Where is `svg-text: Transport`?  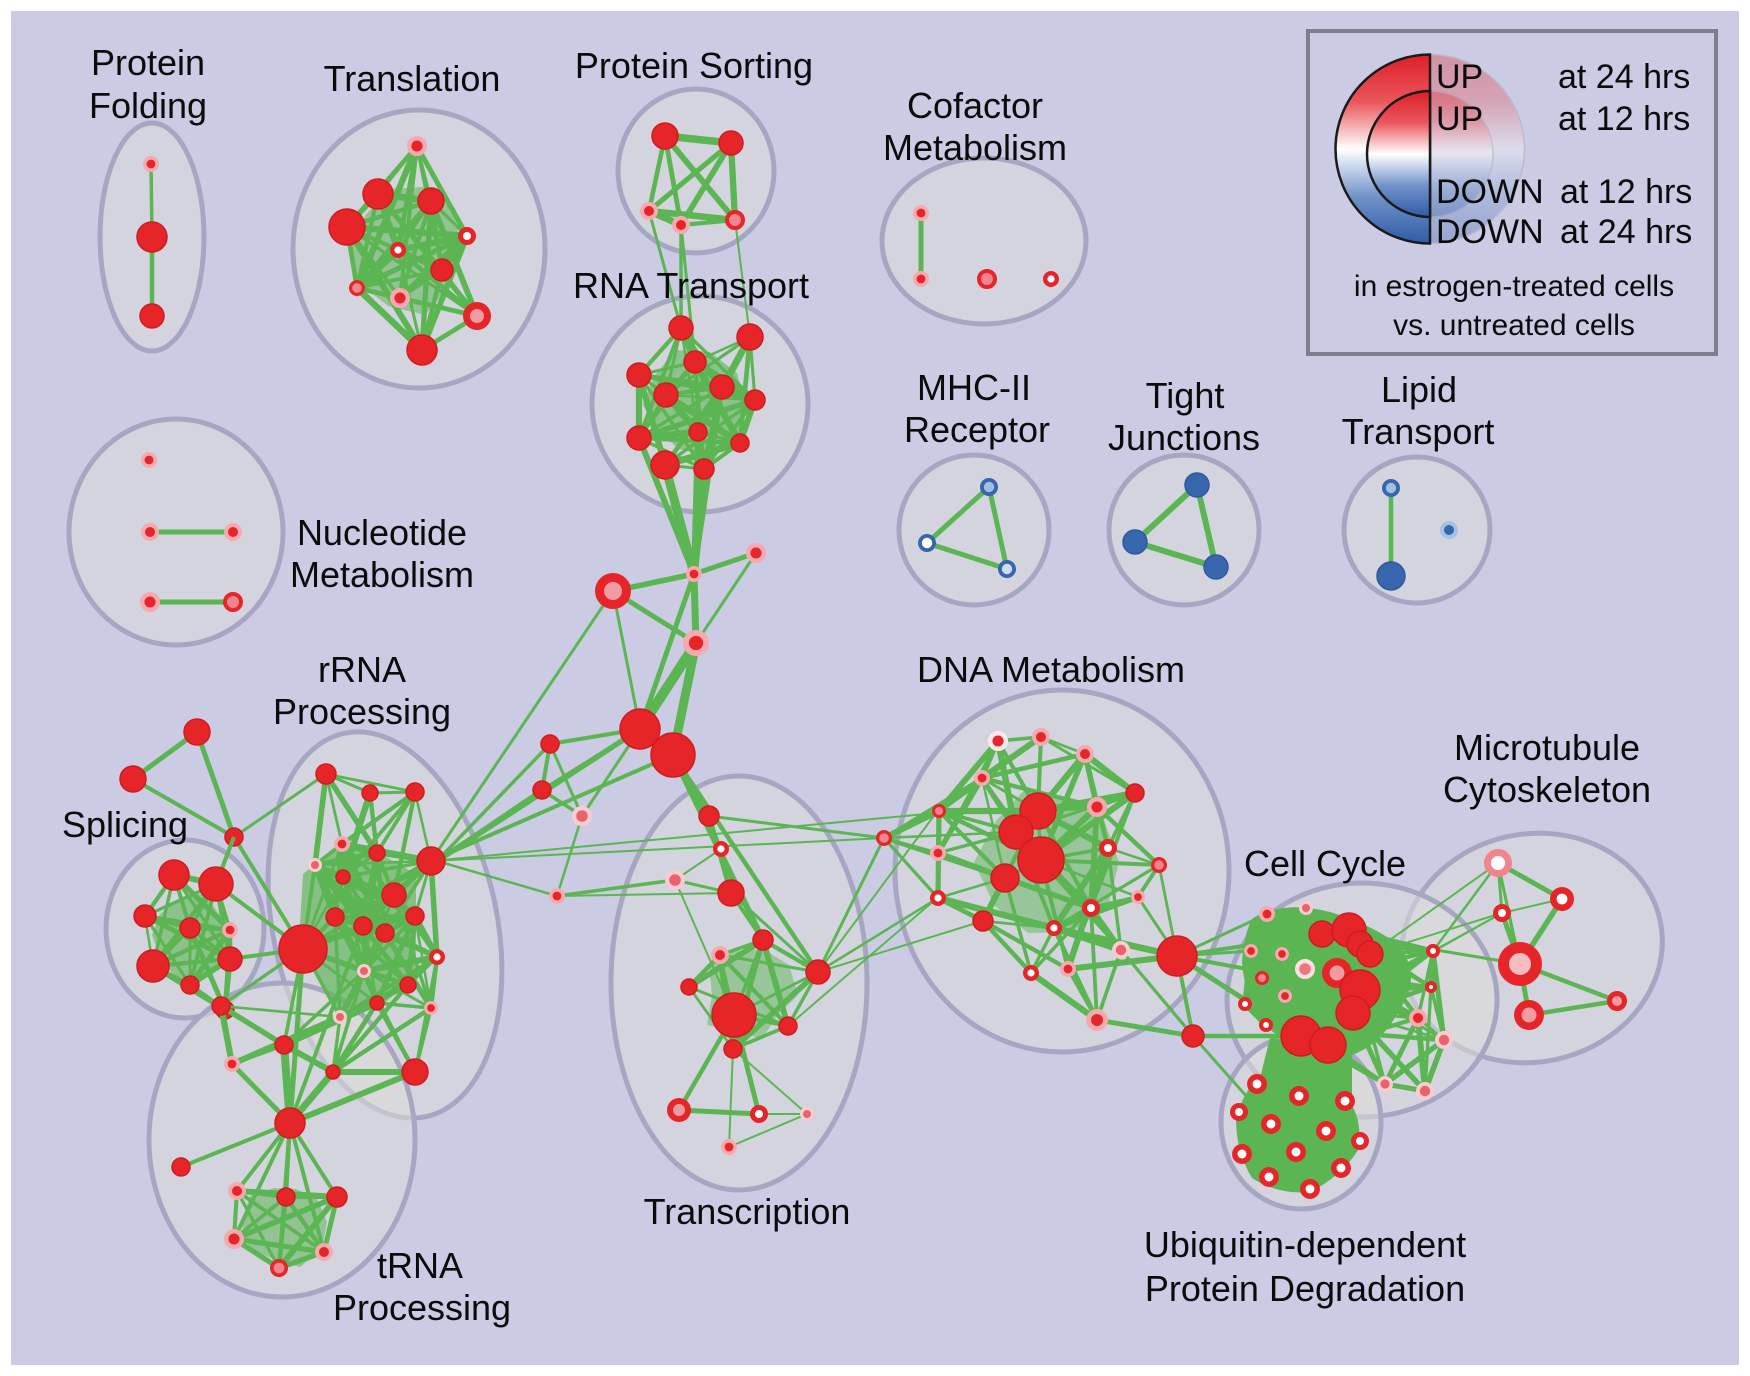
svg-text: Transport is located at coordinates (1418, 431).